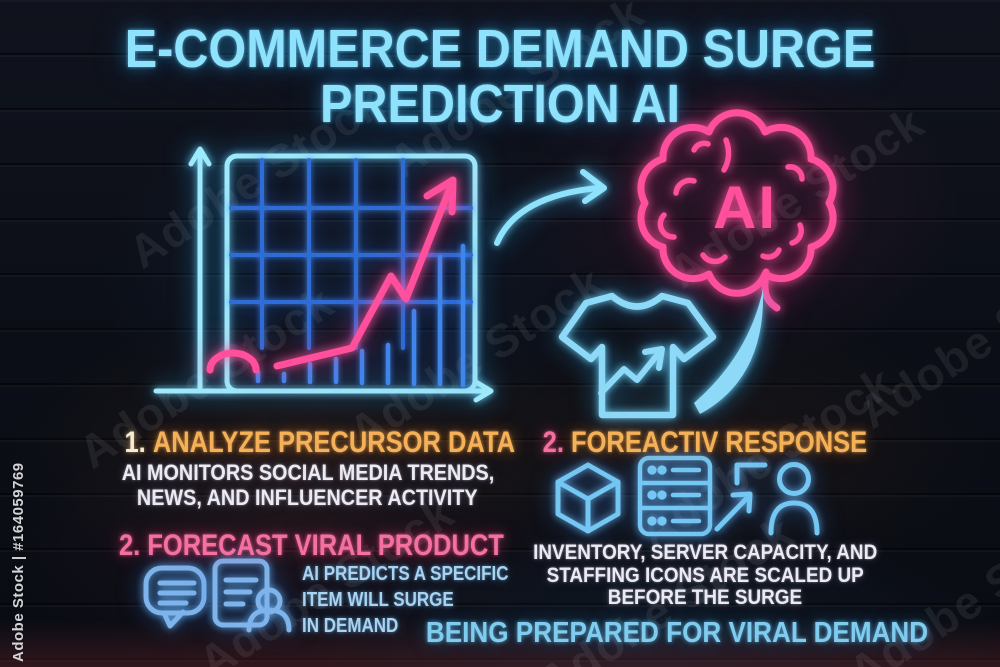 This screenshot has height=667, width=1000. Describe the element at coordinates (705, 552) in the screenshot. I see `body-line: INVENTORY, SERVER CAPACITY, AND` at that location.